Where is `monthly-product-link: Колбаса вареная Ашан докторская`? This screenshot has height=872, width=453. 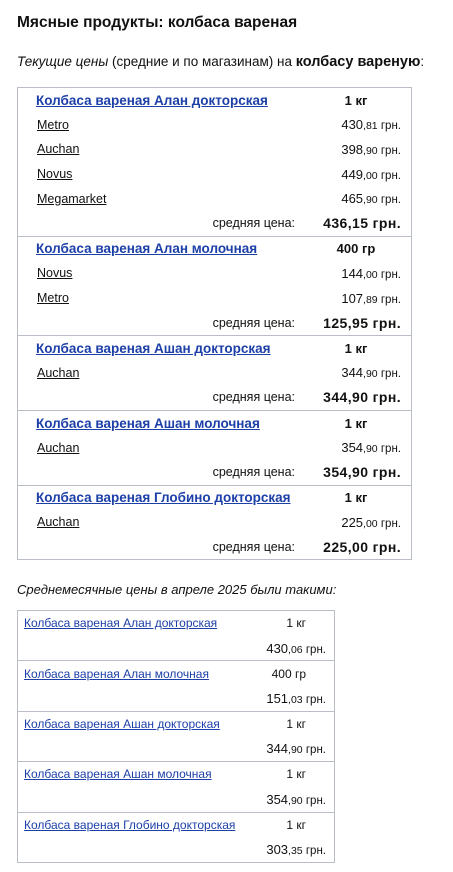
monthly-product-link: Колбаса вареная Ашан докторская is located at coordinates (122, 724).